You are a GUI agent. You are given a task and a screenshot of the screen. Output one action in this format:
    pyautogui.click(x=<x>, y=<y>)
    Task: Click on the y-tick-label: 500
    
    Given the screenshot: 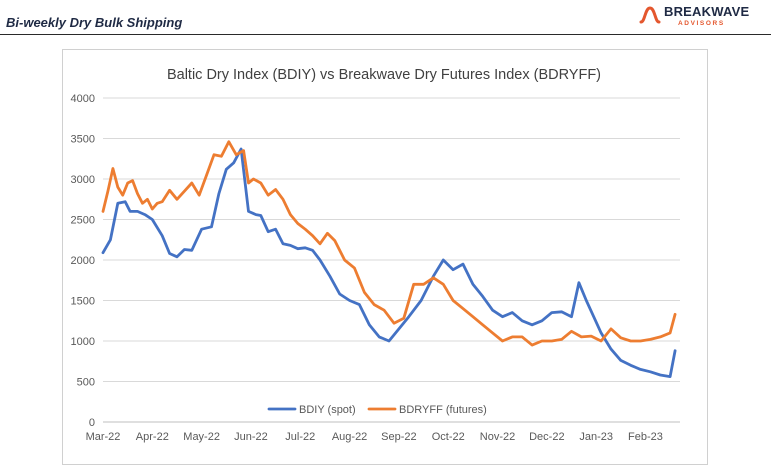 What is the action you would take?
    pyautogui.click(x=86, y=383)
    